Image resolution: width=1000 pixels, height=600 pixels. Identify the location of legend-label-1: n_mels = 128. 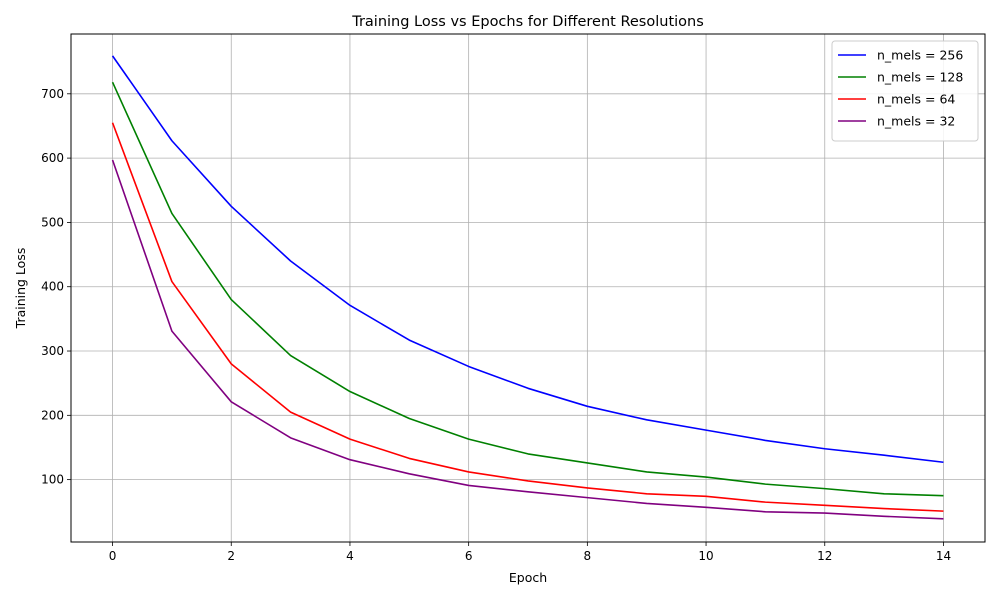
(920, 77).